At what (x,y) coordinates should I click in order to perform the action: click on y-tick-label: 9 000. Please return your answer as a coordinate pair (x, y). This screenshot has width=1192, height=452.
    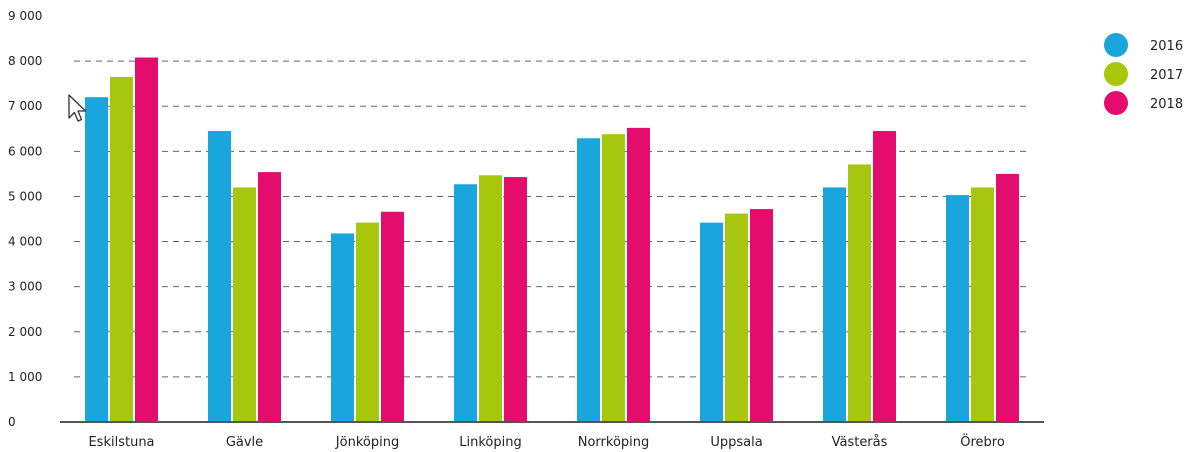
    Looking at the image, I should click on (25, 16).